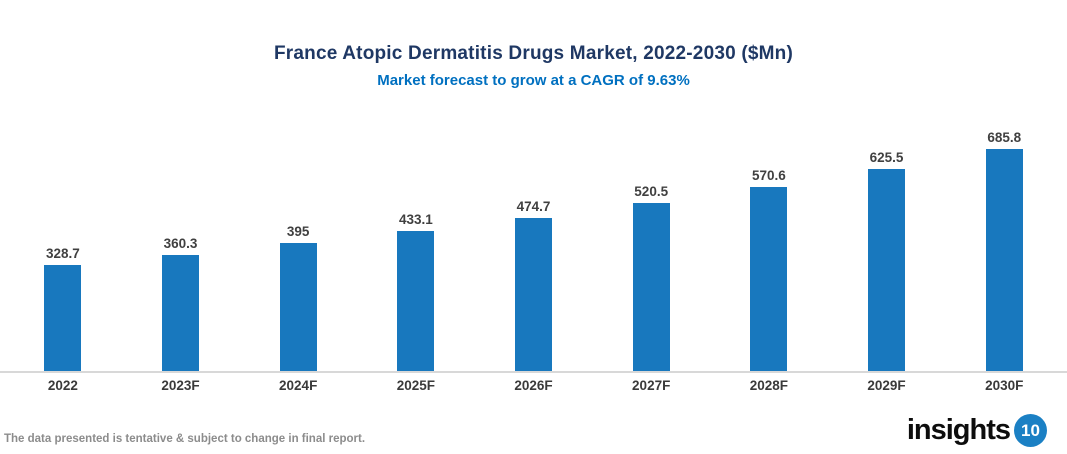 The width and height of the screenshot is (1067, 454). Describe the element at coordinates (651, 385) in the screenshot. I see `x-axis-label: 2027F` at that location.